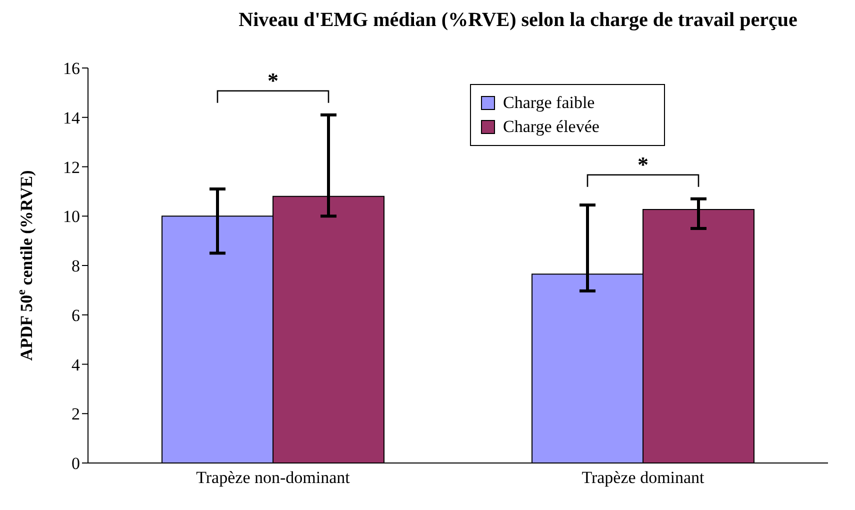  Describe the element at coordinates (518, 20) in the screenshot. I see `chart-title: Niveau d'EMG médian (%RVE) selon la charge de travail perçue` at that location.